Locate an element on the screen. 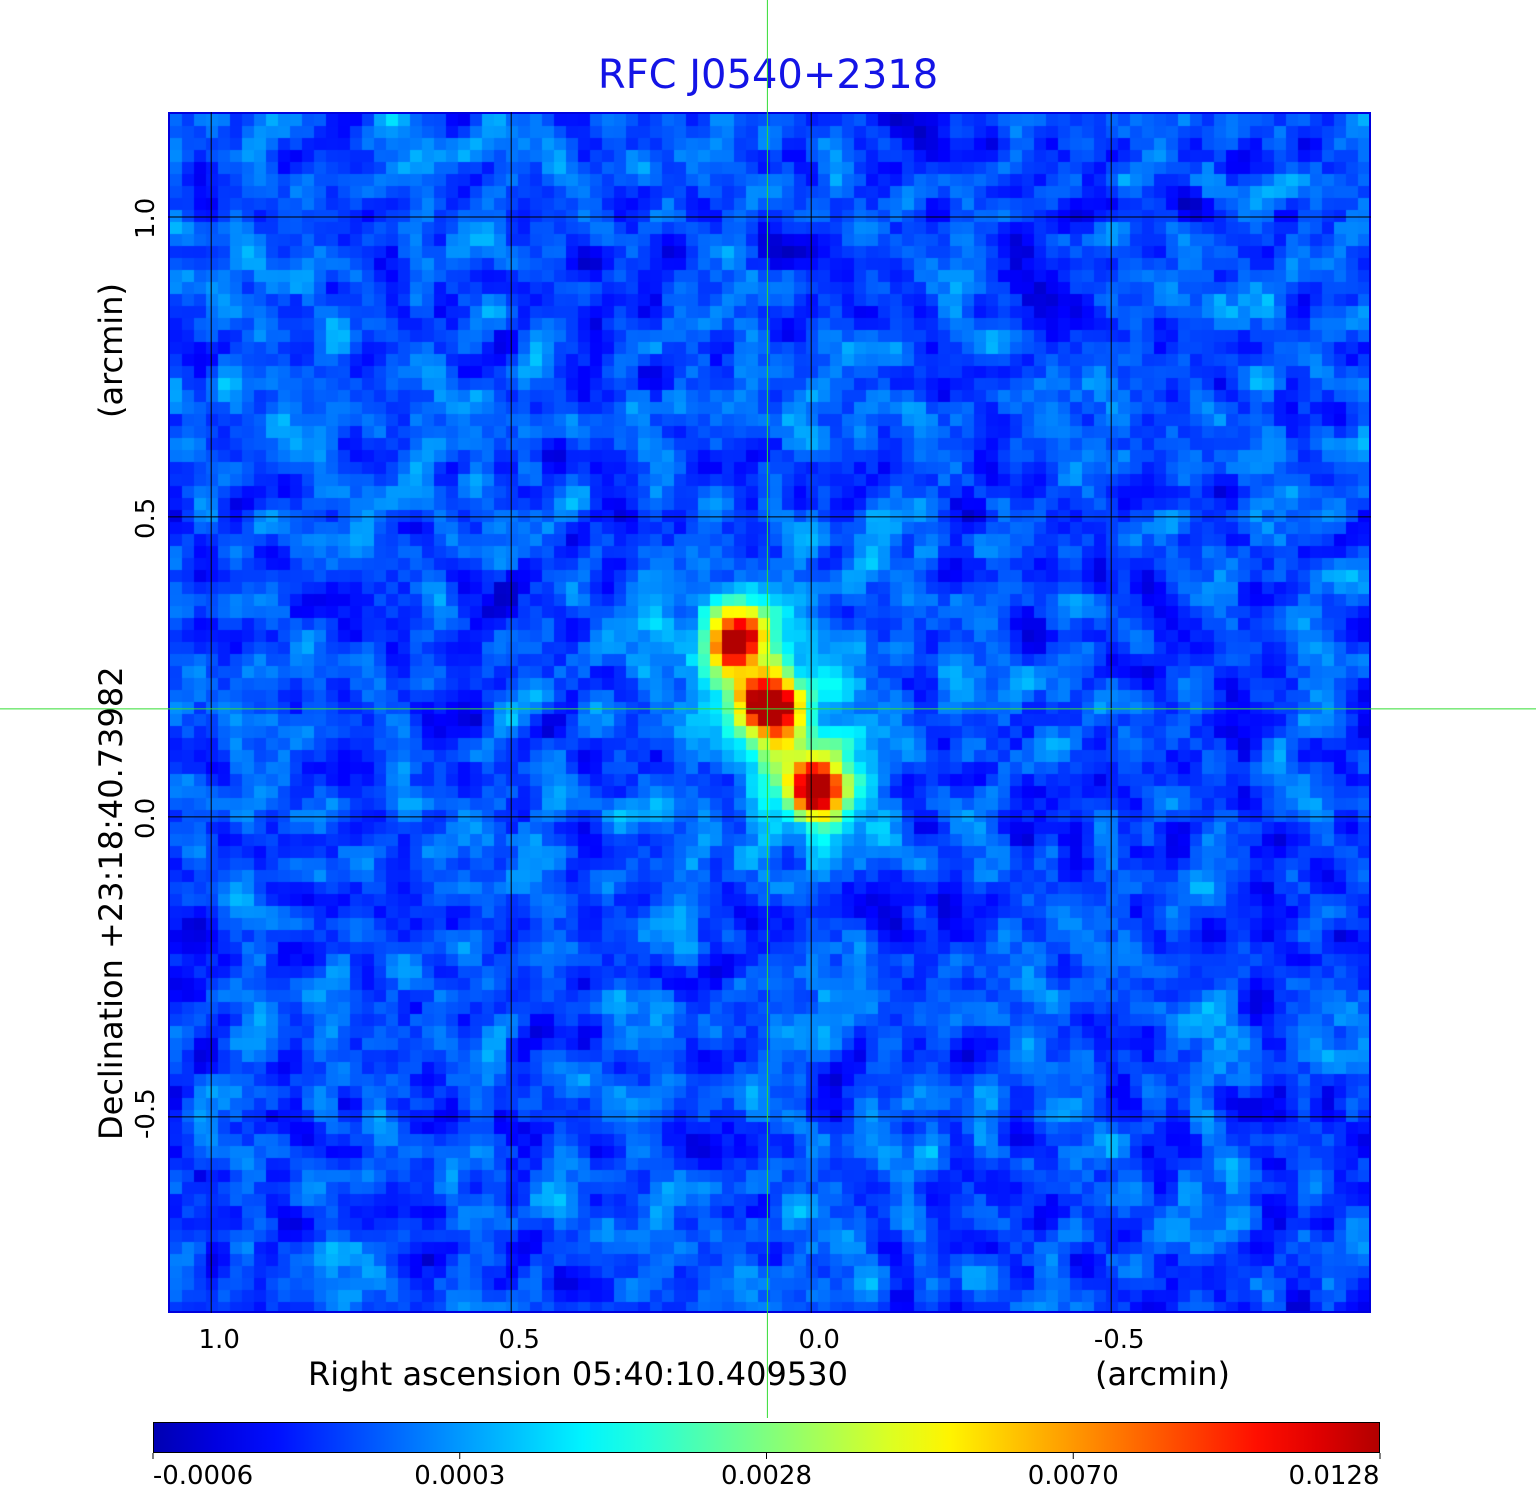  x-axis-label: Right ascension 05:40:10.409530 is located at coordinates (578, 1374).